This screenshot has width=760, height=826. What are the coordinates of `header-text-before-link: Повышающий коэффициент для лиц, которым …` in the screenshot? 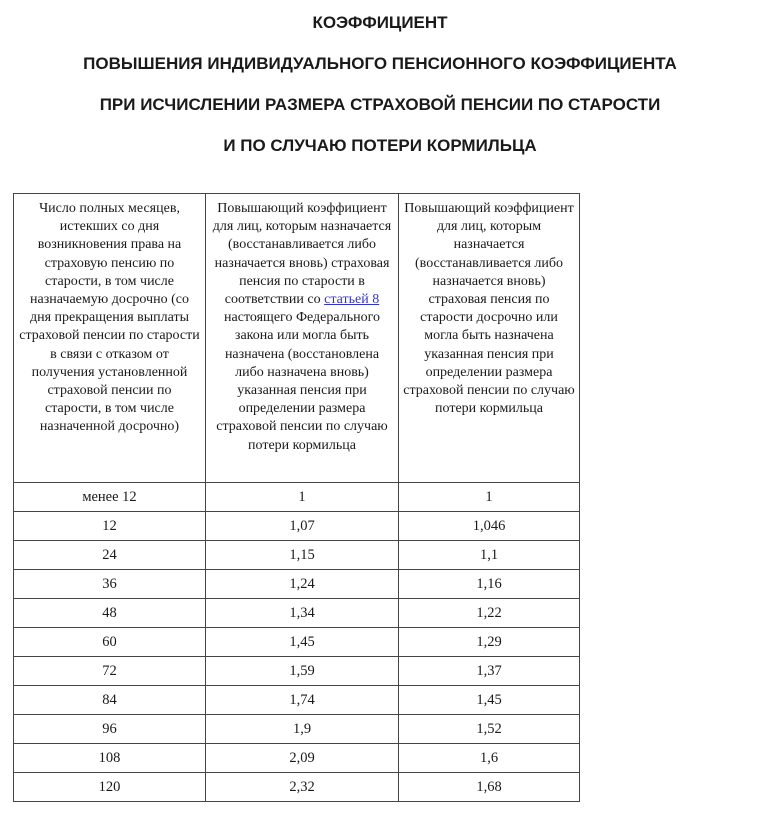 It's located at (302, 254).